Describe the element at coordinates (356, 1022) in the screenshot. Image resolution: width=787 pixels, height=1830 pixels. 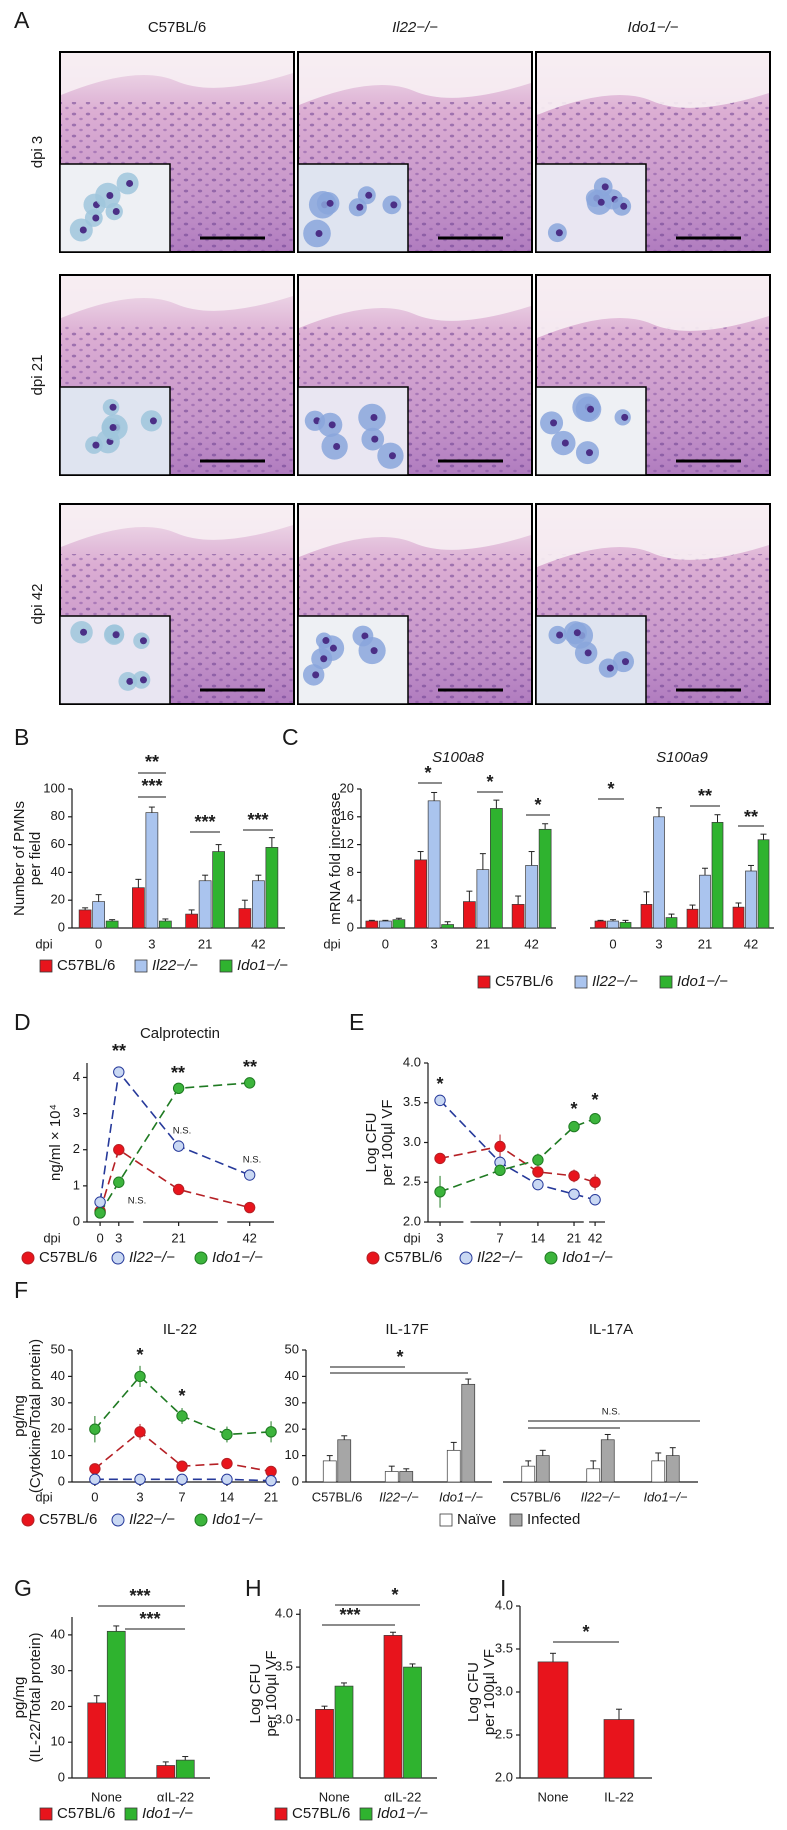
I see `panel-letter: E` at that location.